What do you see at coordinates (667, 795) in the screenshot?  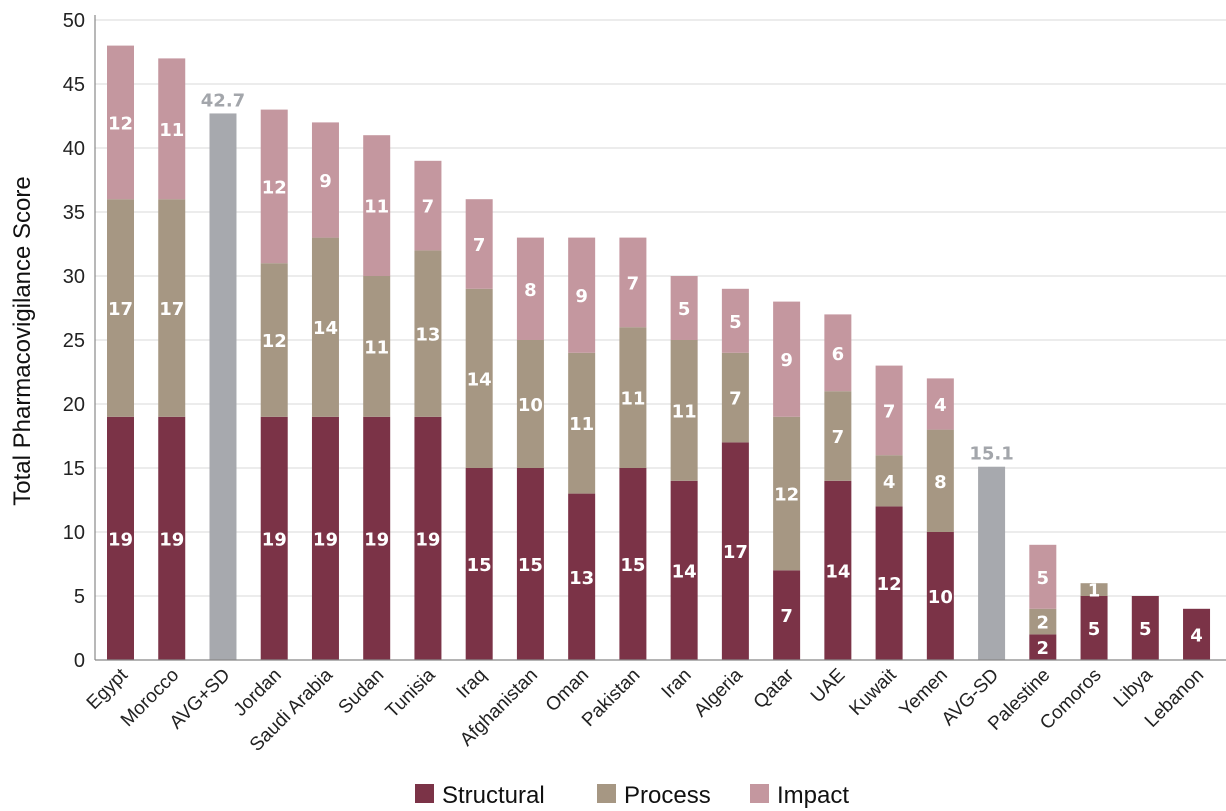 I see `legend-label-process: Process` at bounding box center [667, 795].